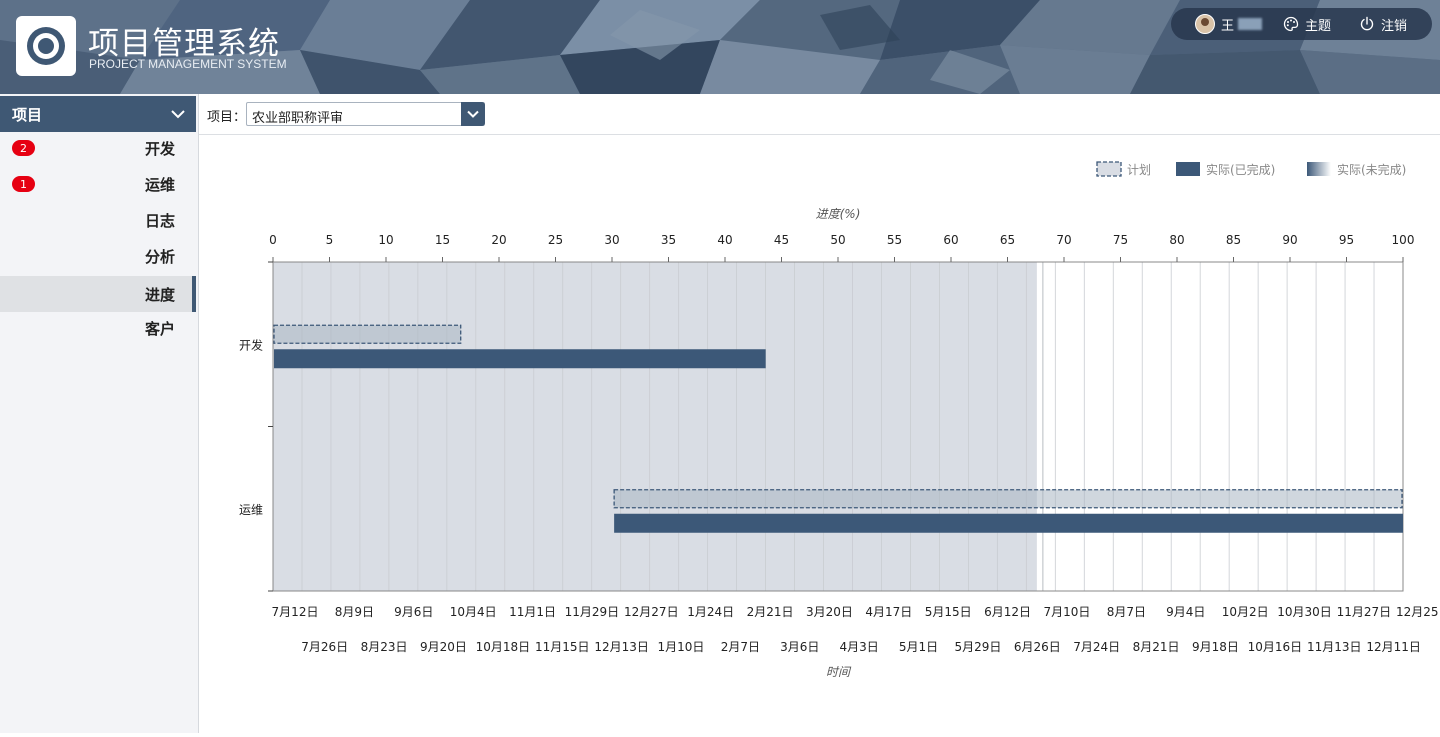 This screenshot has width=1440, height=737. Describe the element at coordinates (1418, 612) in the screenshot. I see `bottom-axis-tick-label: 12月25日` at that location.